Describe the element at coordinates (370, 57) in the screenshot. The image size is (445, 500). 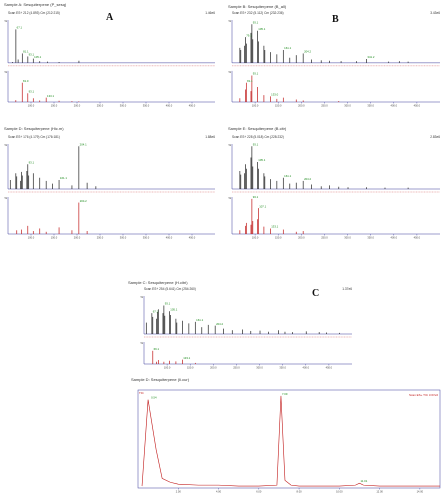
I see `peak-label: 341.2` at that location.